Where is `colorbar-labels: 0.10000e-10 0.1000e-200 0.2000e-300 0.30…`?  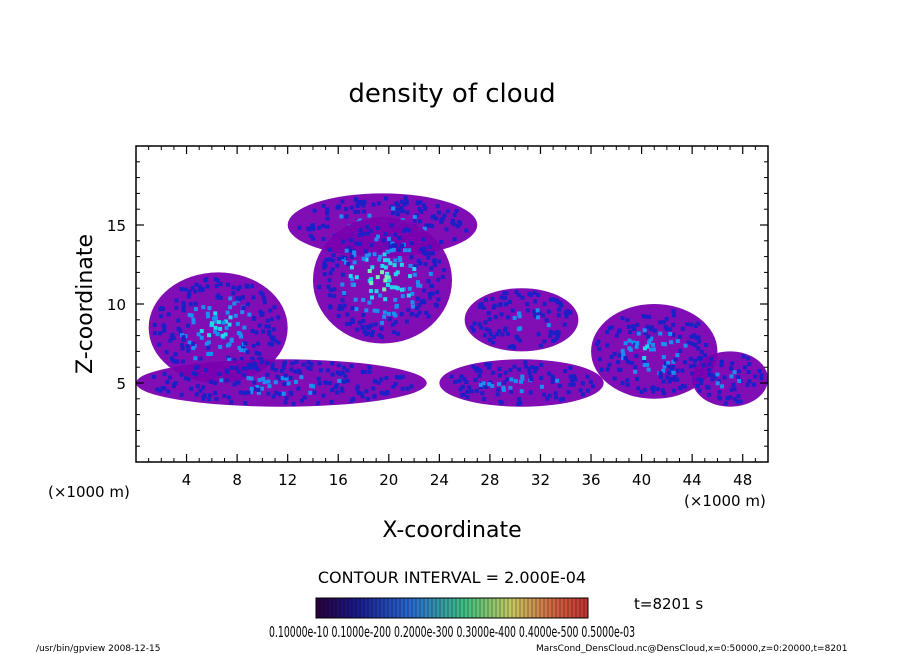 colorbar-labels: 0.10000e-10 0.1000e-200 0.2000e-300 0.30… is located at coordinates (452, 632).